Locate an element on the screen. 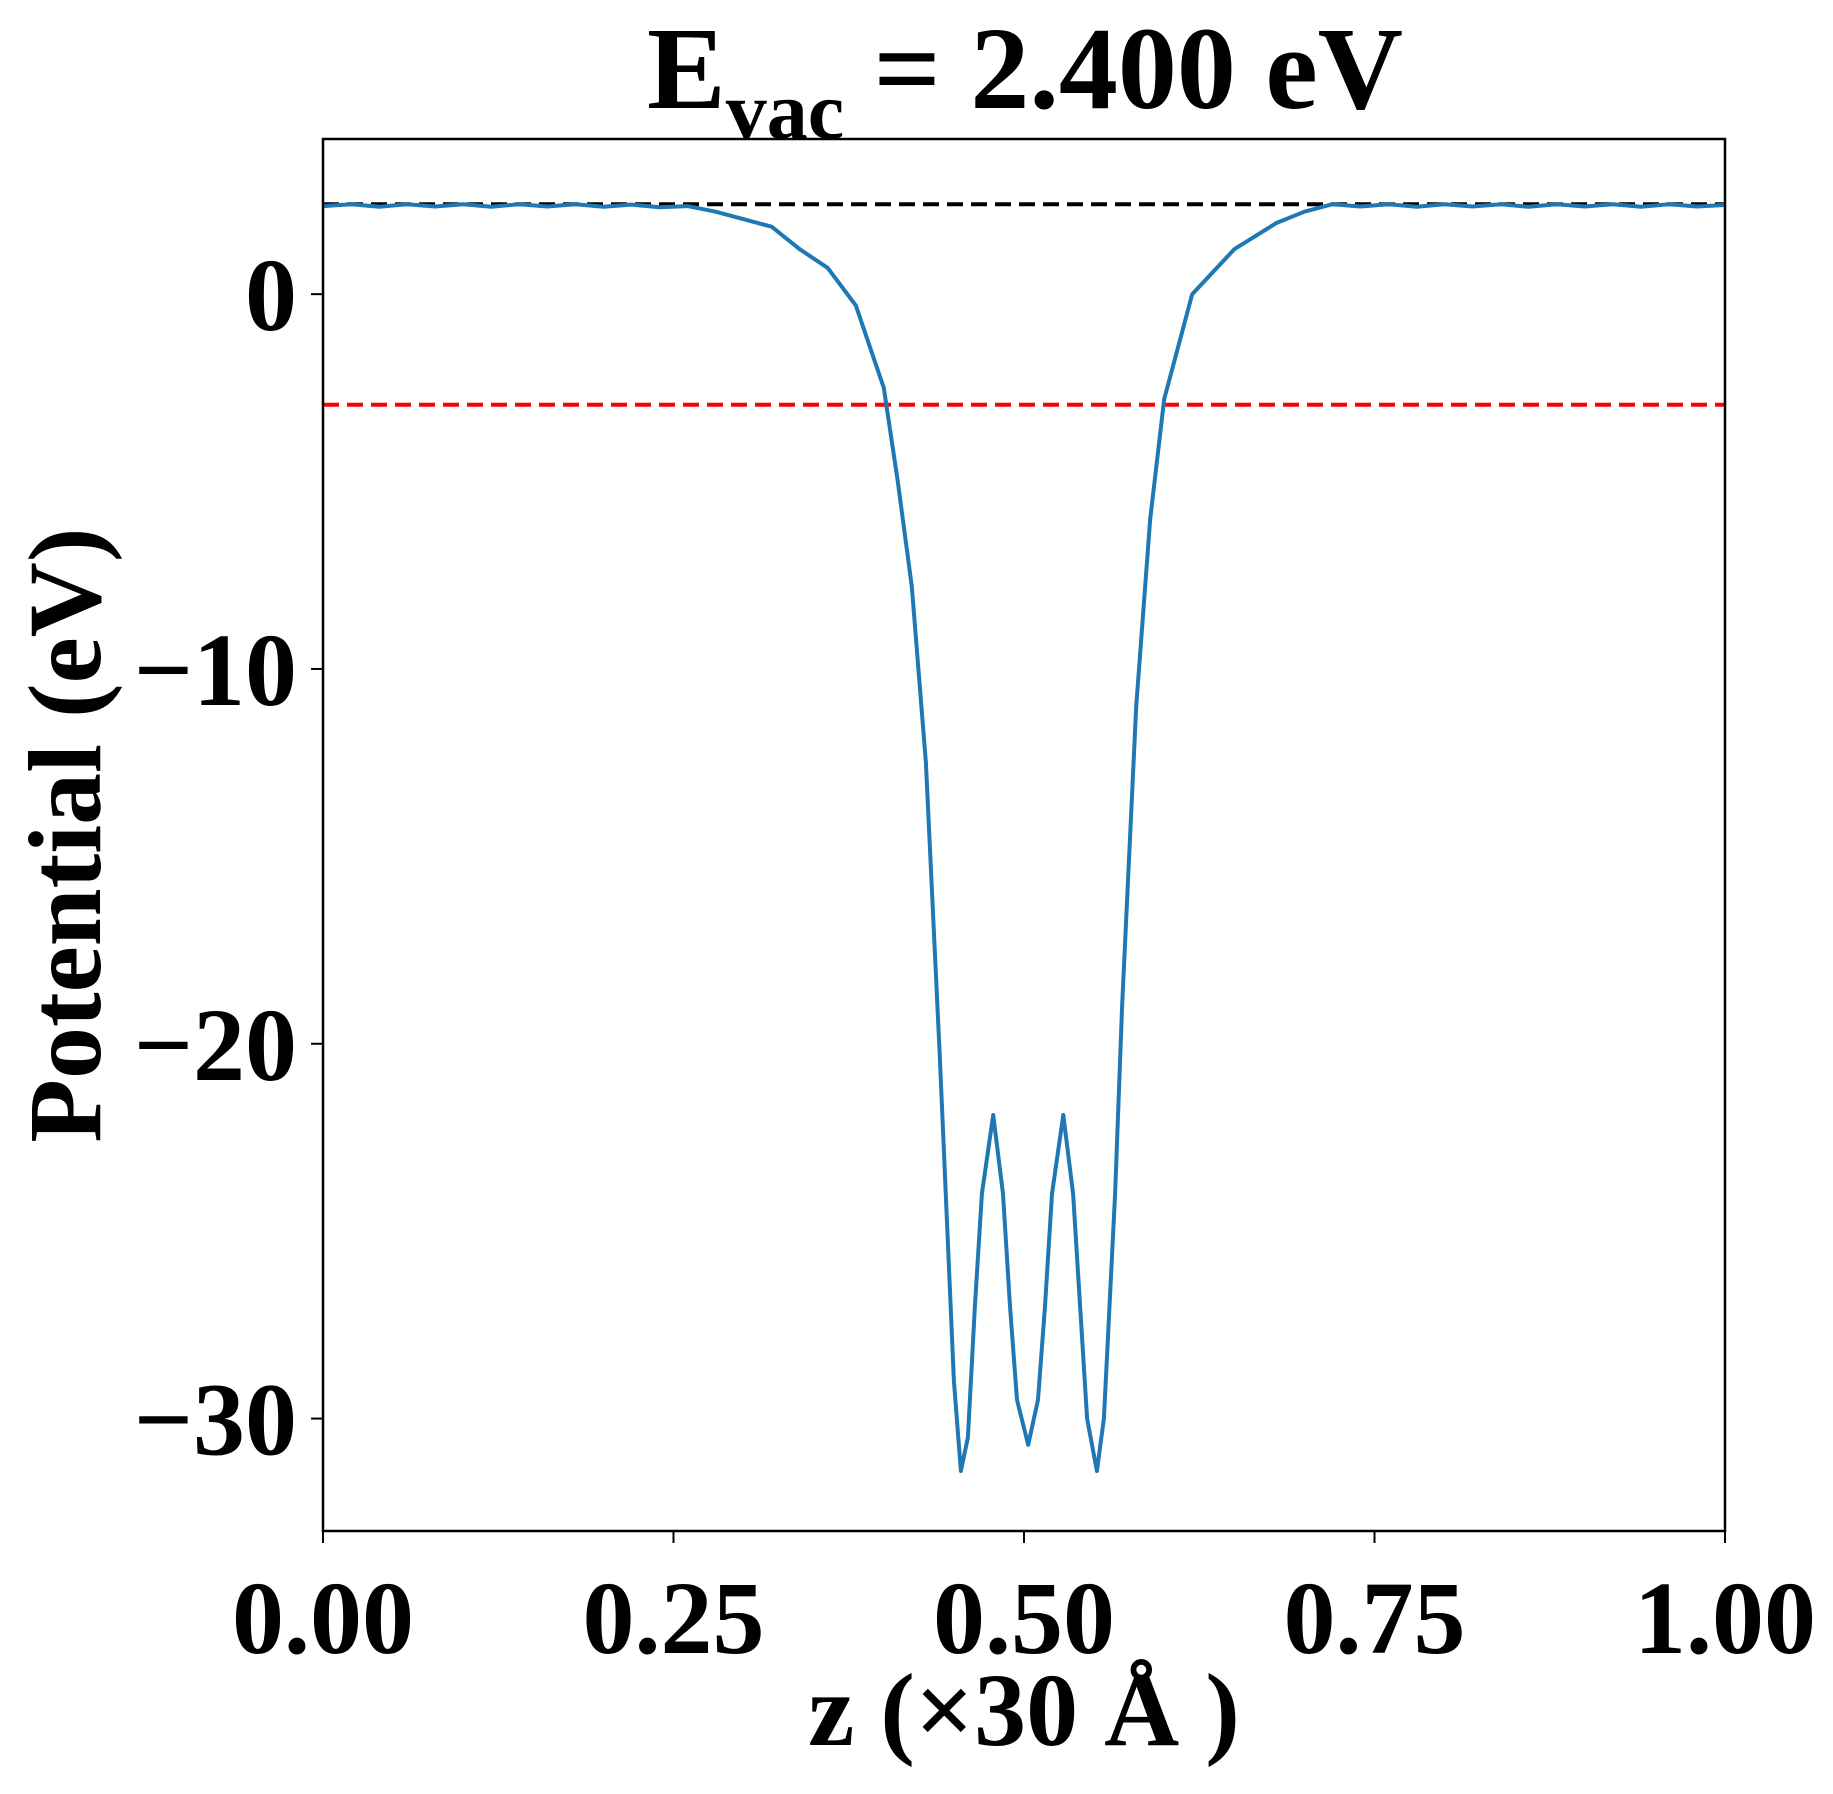 Image resolution: width=1833 pixels, height=1794 pixels. y-axis-label: Potential (eV) is located at coordinates (65, 834).